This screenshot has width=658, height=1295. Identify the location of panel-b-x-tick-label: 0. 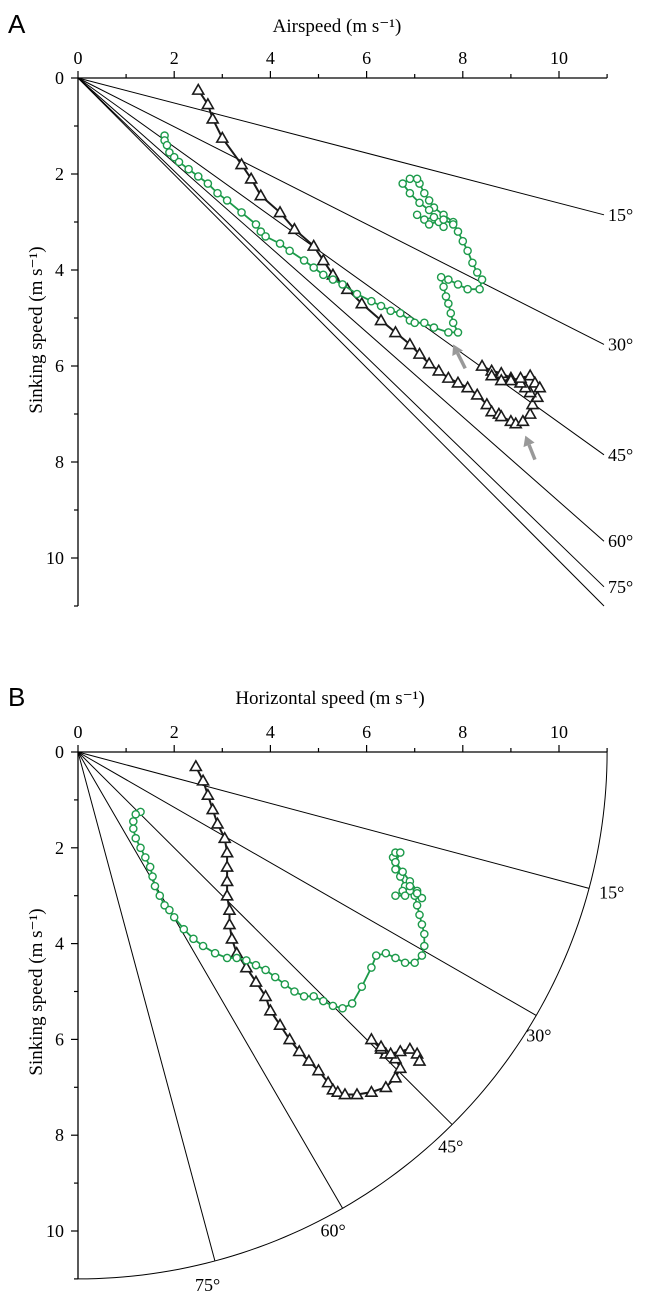
(78, 732).